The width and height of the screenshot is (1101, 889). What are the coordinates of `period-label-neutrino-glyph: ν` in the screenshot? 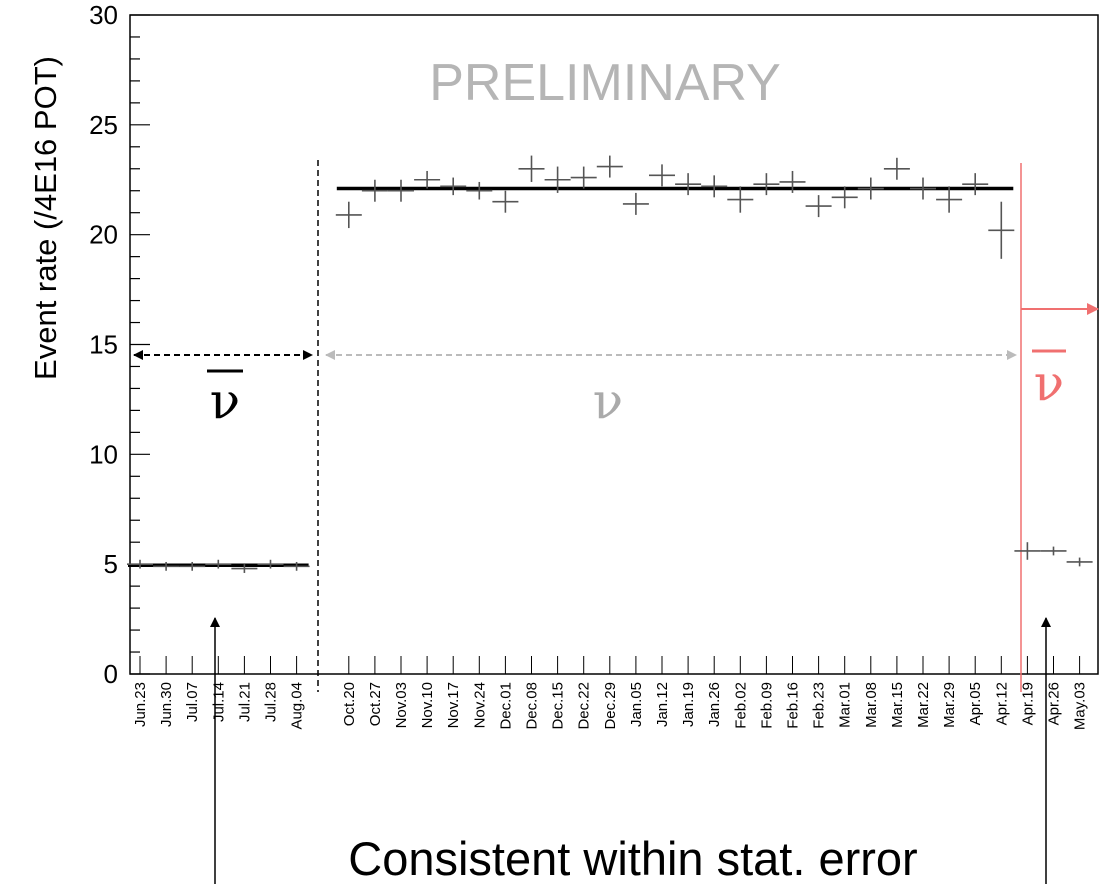 It's located at (608, 401).